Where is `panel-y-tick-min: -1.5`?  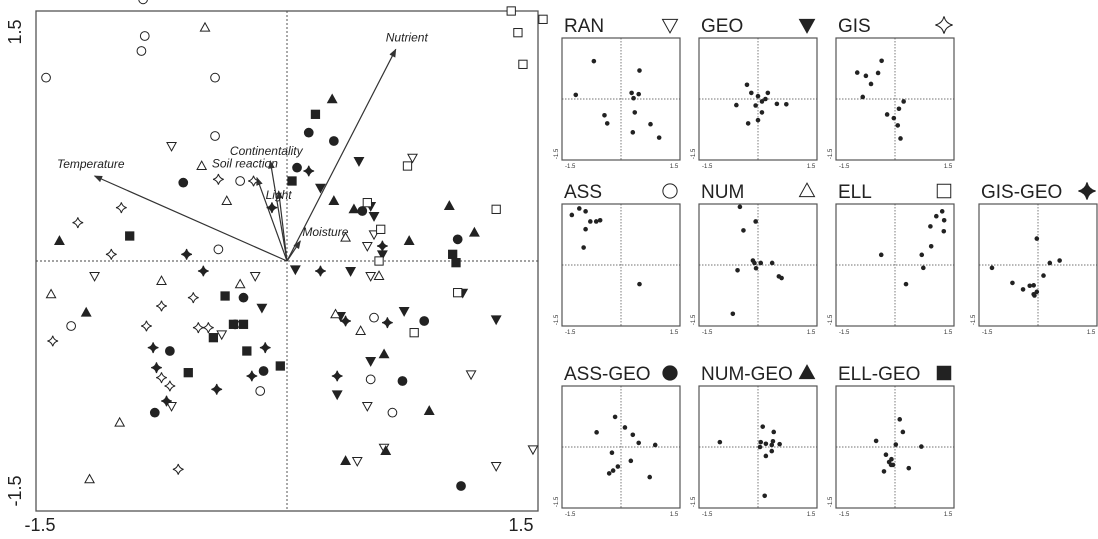 panel-y-tick-min: -1.5 is located at coordinates (557, 501).